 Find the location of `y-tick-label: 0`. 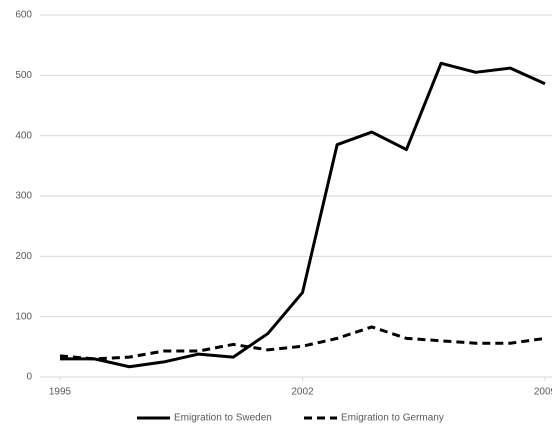

y-tick-label: 0 is located at coordinates (29, 377).